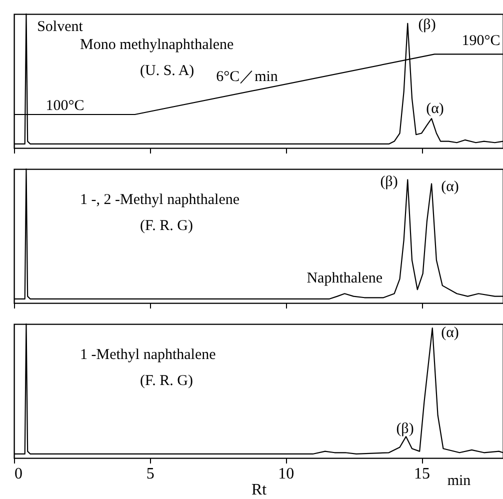 The image size is (503, 499). Describe the element at coordinates (148, 355) in the screenshot. I see `text: 1 -Methyl naphthalene` at that location.